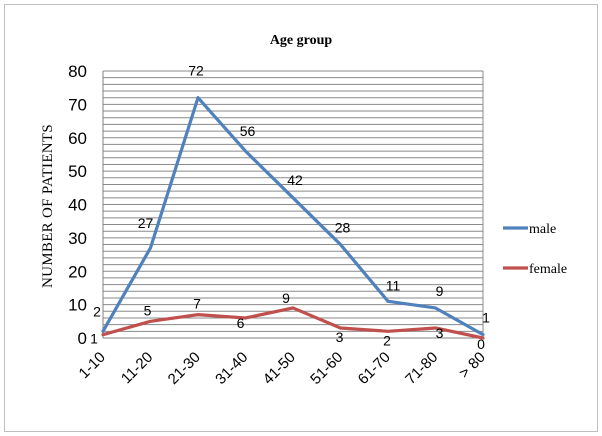 This screenshot has width=602, height=436. What do you see at coordinates (486, 318) in the screenshot?
I see `data-label-male: 1` at bounding box center [486, 318].